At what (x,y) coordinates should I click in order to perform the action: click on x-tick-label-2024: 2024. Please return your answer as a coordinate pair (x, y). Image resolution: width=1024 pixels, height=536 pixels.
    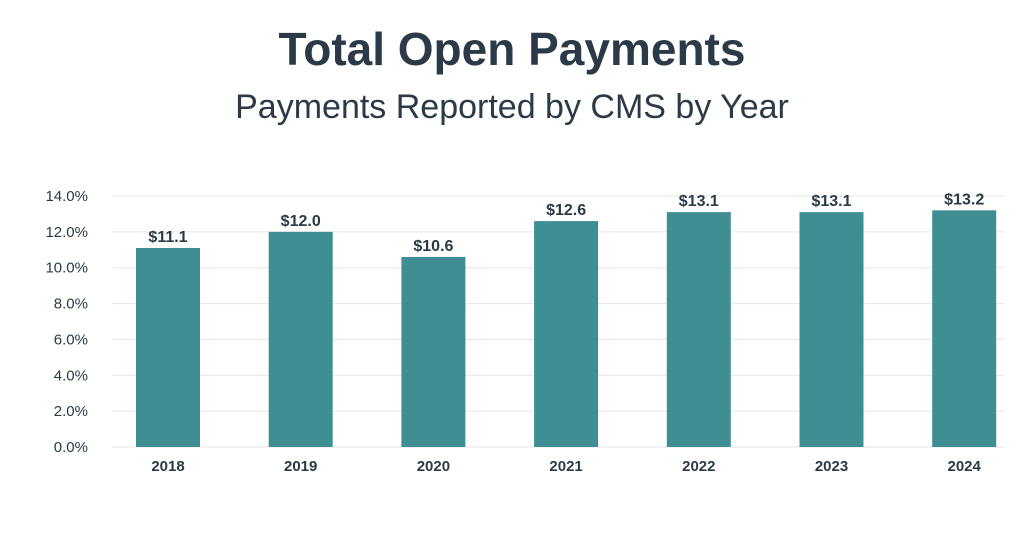
    Looking at the image, I should click on (965, 466).